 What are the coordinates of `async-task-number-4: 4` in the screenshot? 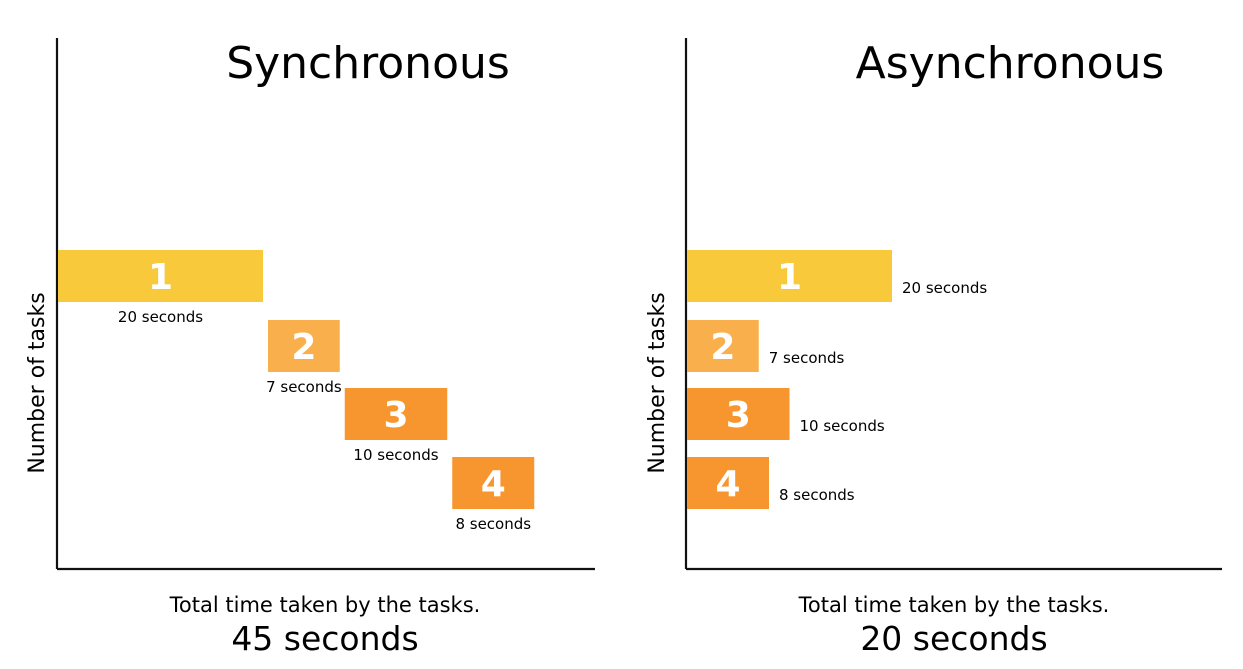 It's located at (727, 484).